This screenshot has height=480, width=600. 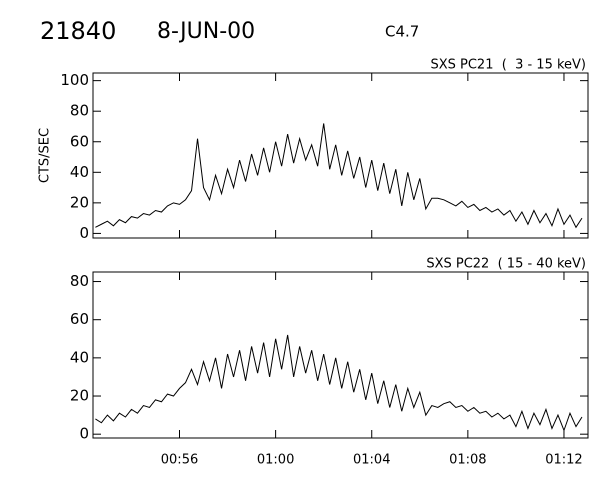 I want to click on panel-title: SXS PC22 ( 15 - 40 keV), so click(x=506, y=264).